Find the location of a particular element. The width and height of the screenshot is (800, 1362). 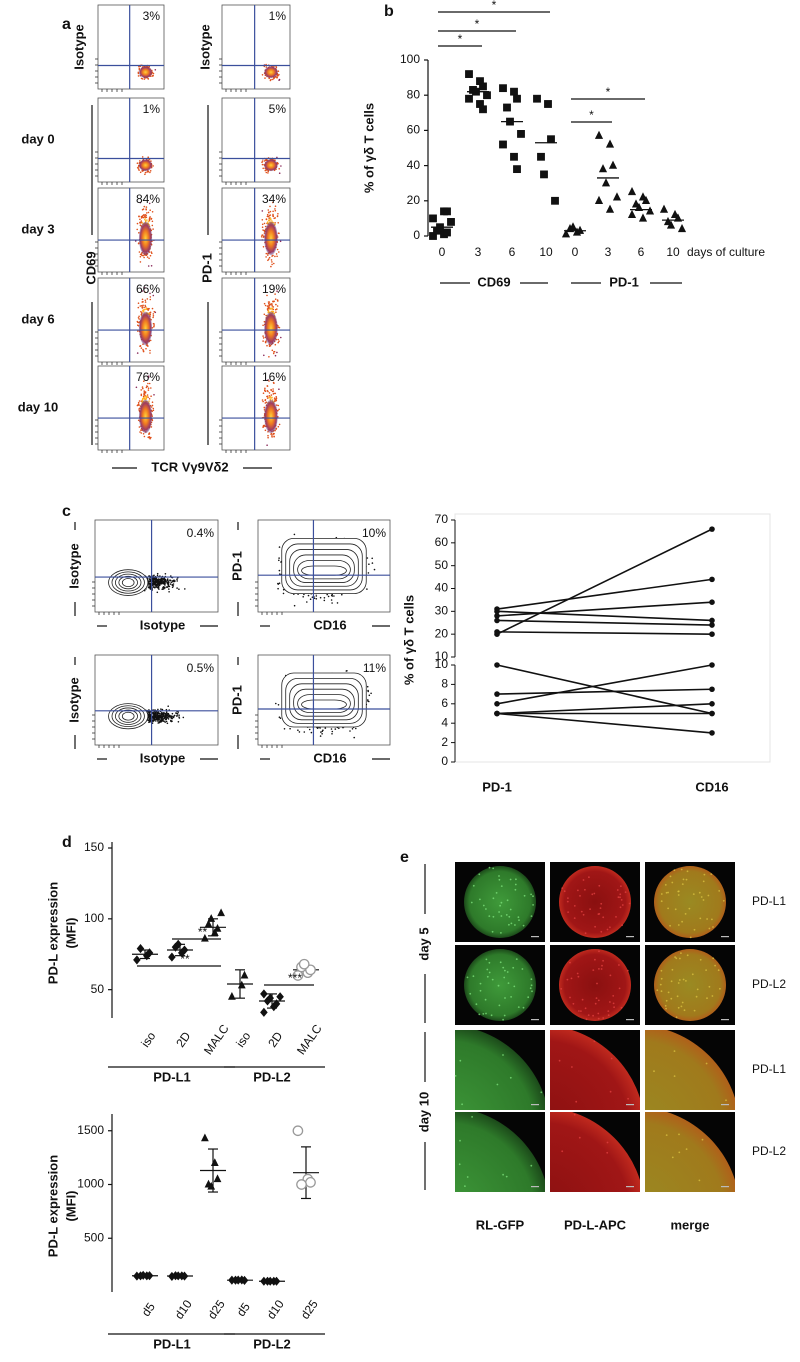

day-label: day 3 is located at coordinates (37, 228).